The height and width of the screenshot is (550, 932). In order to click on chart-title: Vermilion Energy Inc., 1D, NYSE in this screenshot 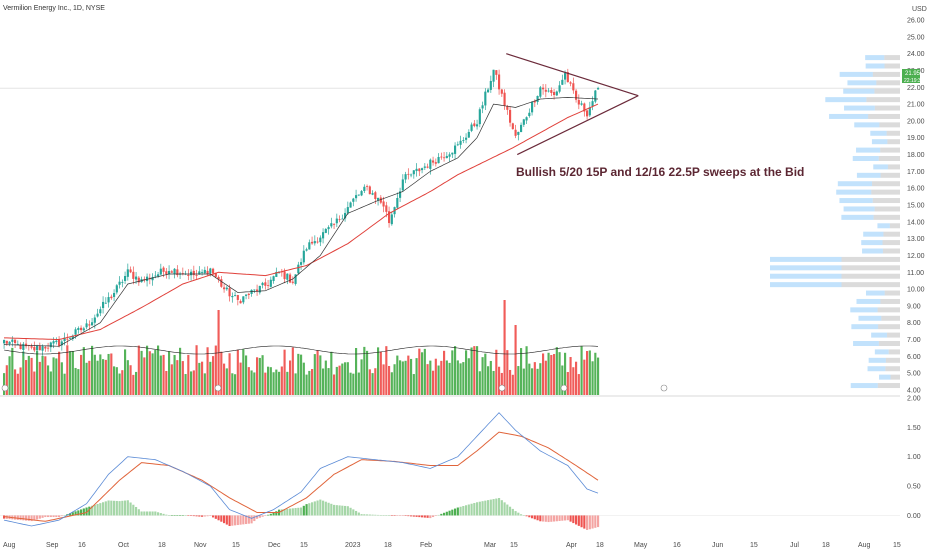, I will do `click(54, 8)`.